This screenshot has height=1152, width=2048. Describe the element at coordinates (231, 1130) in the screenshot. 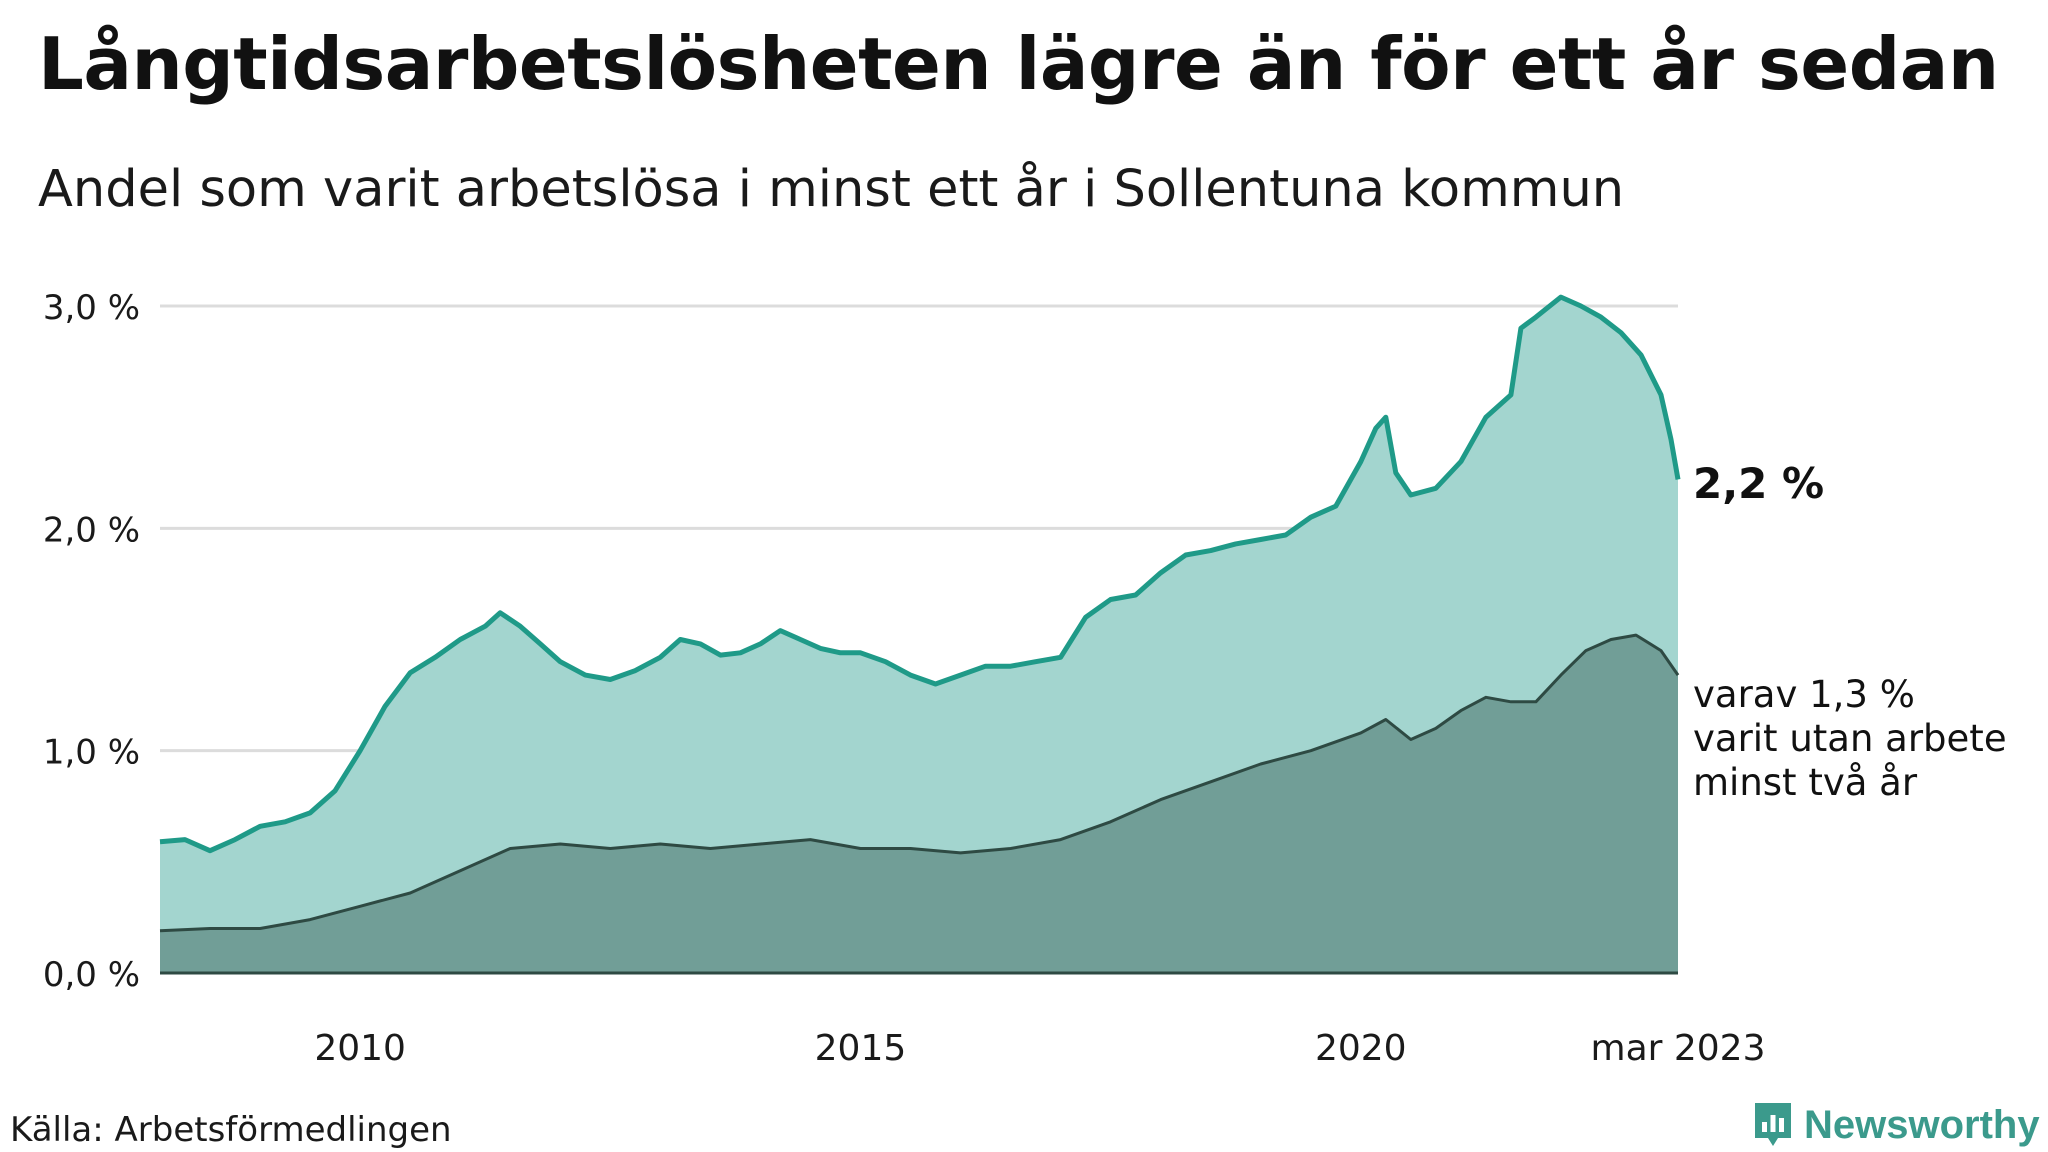

I see `source-note: Källa: Arbetsförmedlingen` at that location.